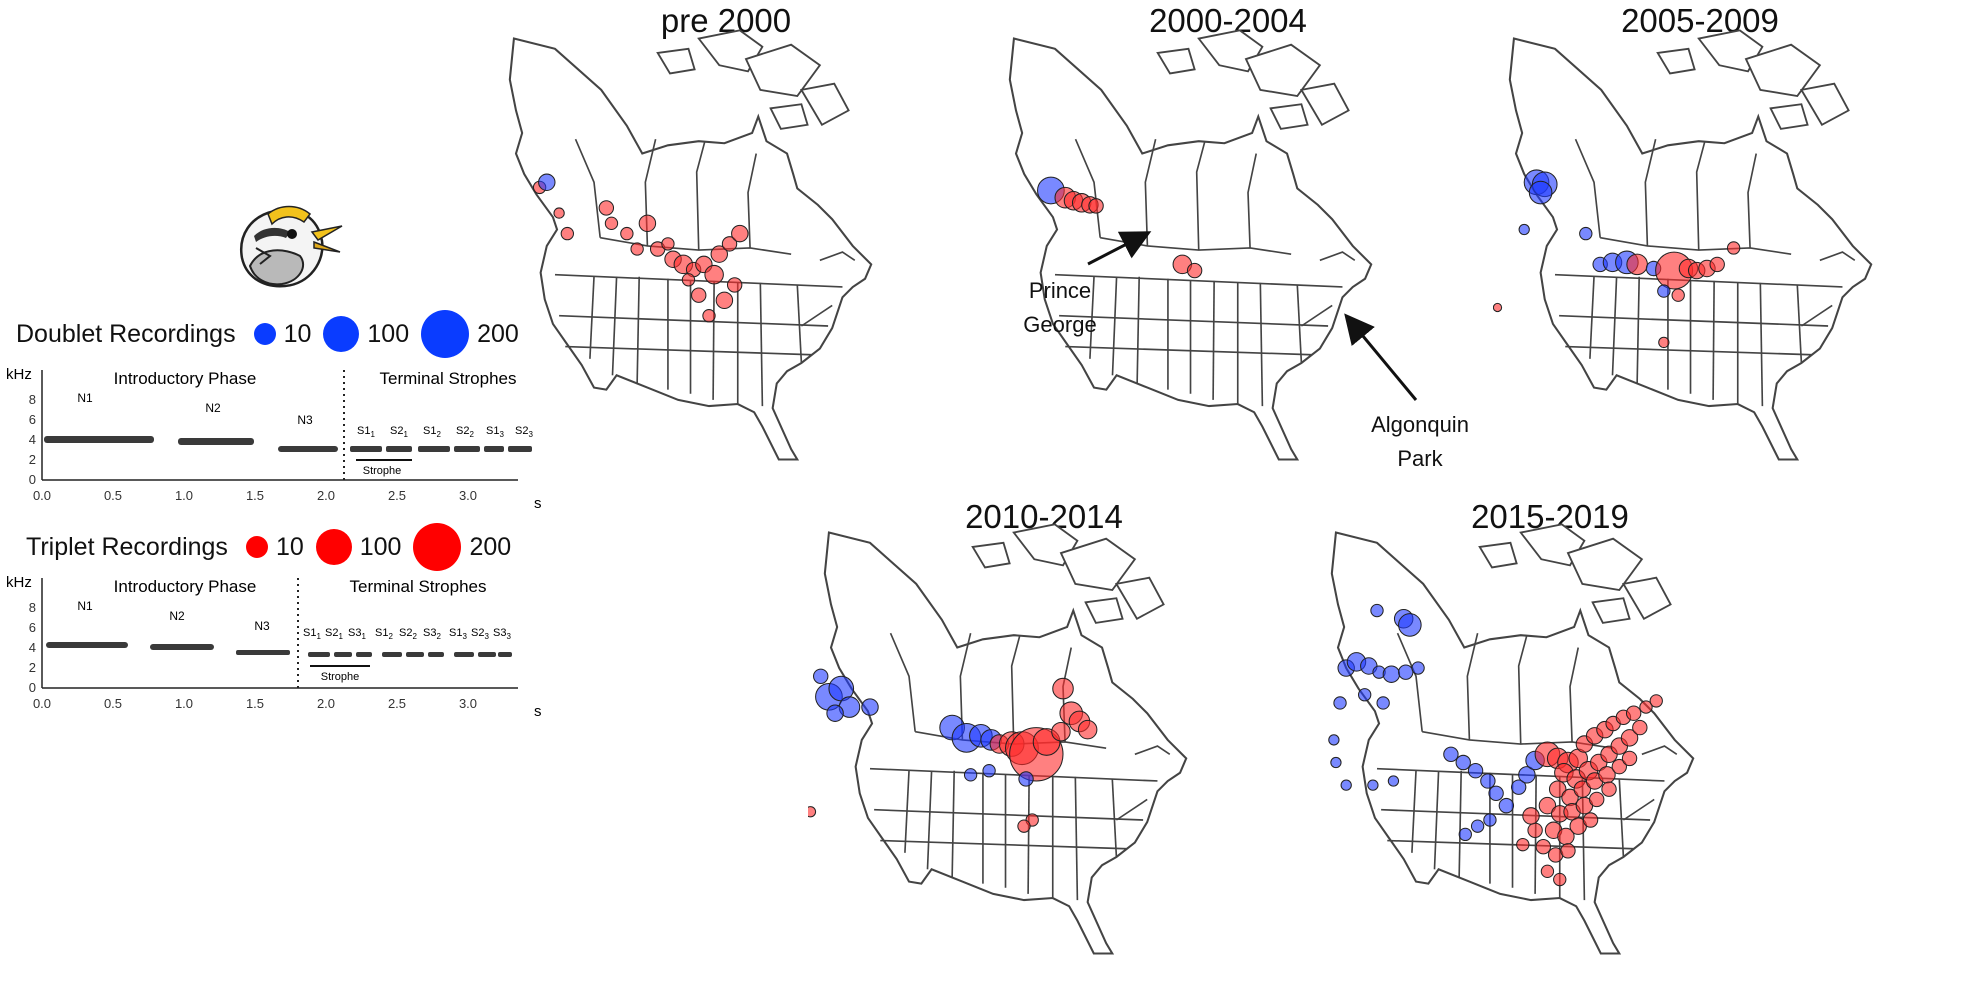 Image resolution: width=1967 pixels, height=981 pixels. I want to click on doublet-size-100-label: 100, so click(388, 333).